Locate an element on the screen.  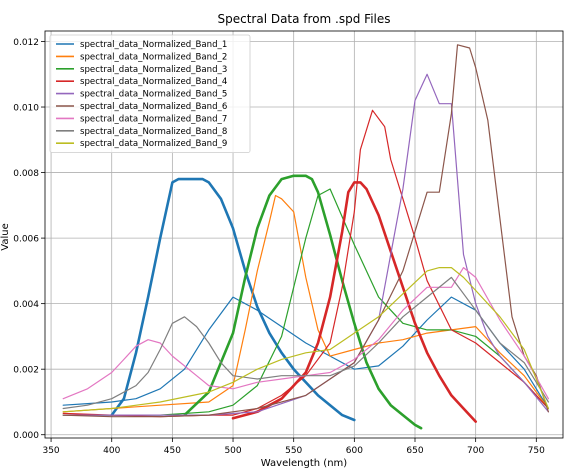
y-tick-label: 0.010 is located at coordinates (26, 109).